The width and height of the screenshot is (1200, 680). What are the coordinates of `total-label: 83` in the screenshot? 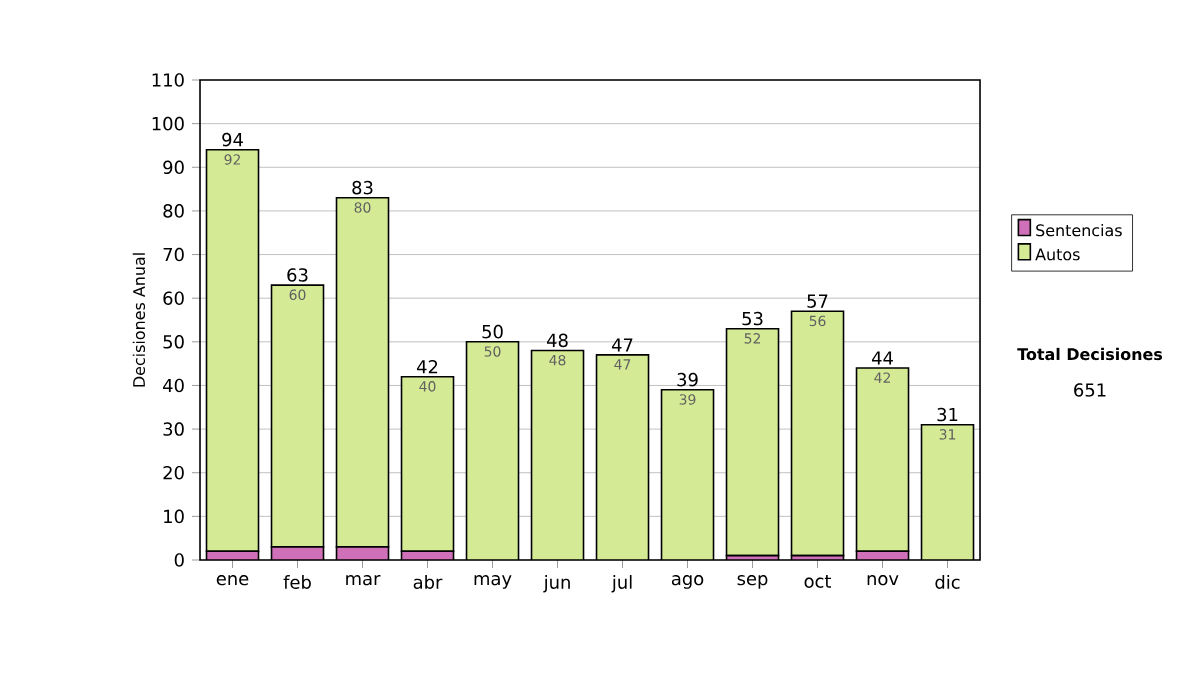 It's located at (362, 187).